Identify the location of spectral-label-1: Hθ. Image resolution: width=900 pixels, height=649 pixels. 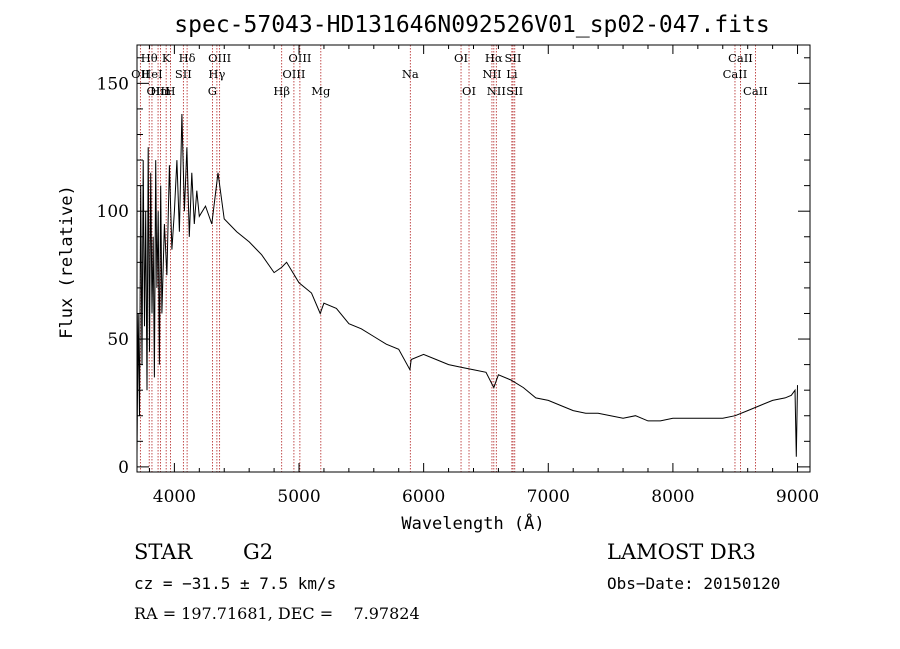
(149, 58).